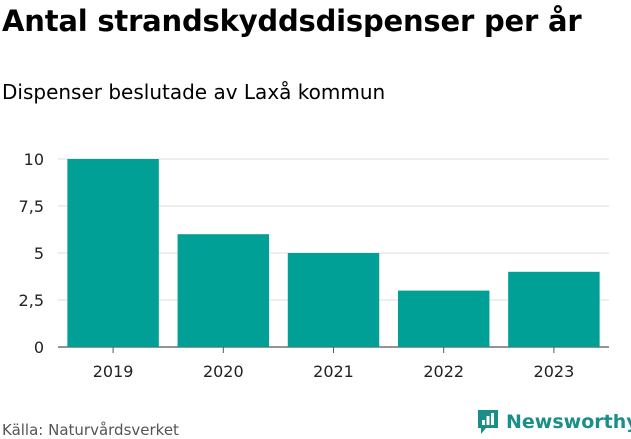 This screenshot has width=631, height=439. Describe the element at coordinates (39, 347) in the screenshot. I see `y-tick-label: 0` at that location.